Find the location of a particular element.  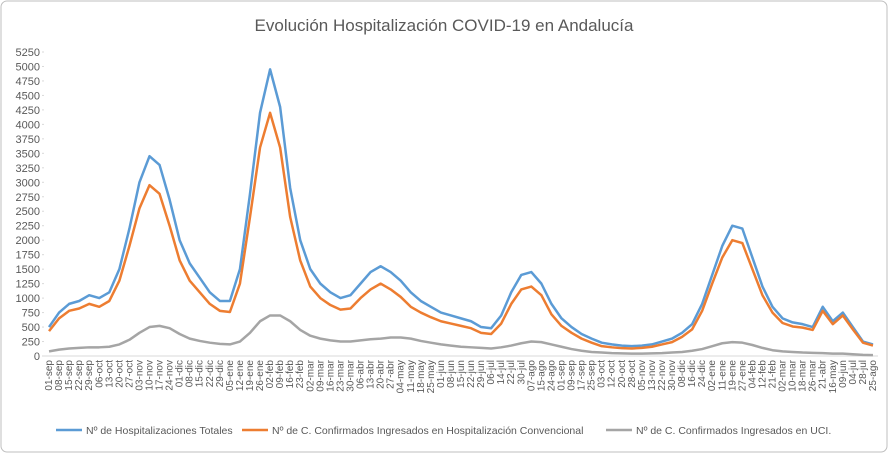

y-tick-label: 5250 is located at coordinates (28, 53).